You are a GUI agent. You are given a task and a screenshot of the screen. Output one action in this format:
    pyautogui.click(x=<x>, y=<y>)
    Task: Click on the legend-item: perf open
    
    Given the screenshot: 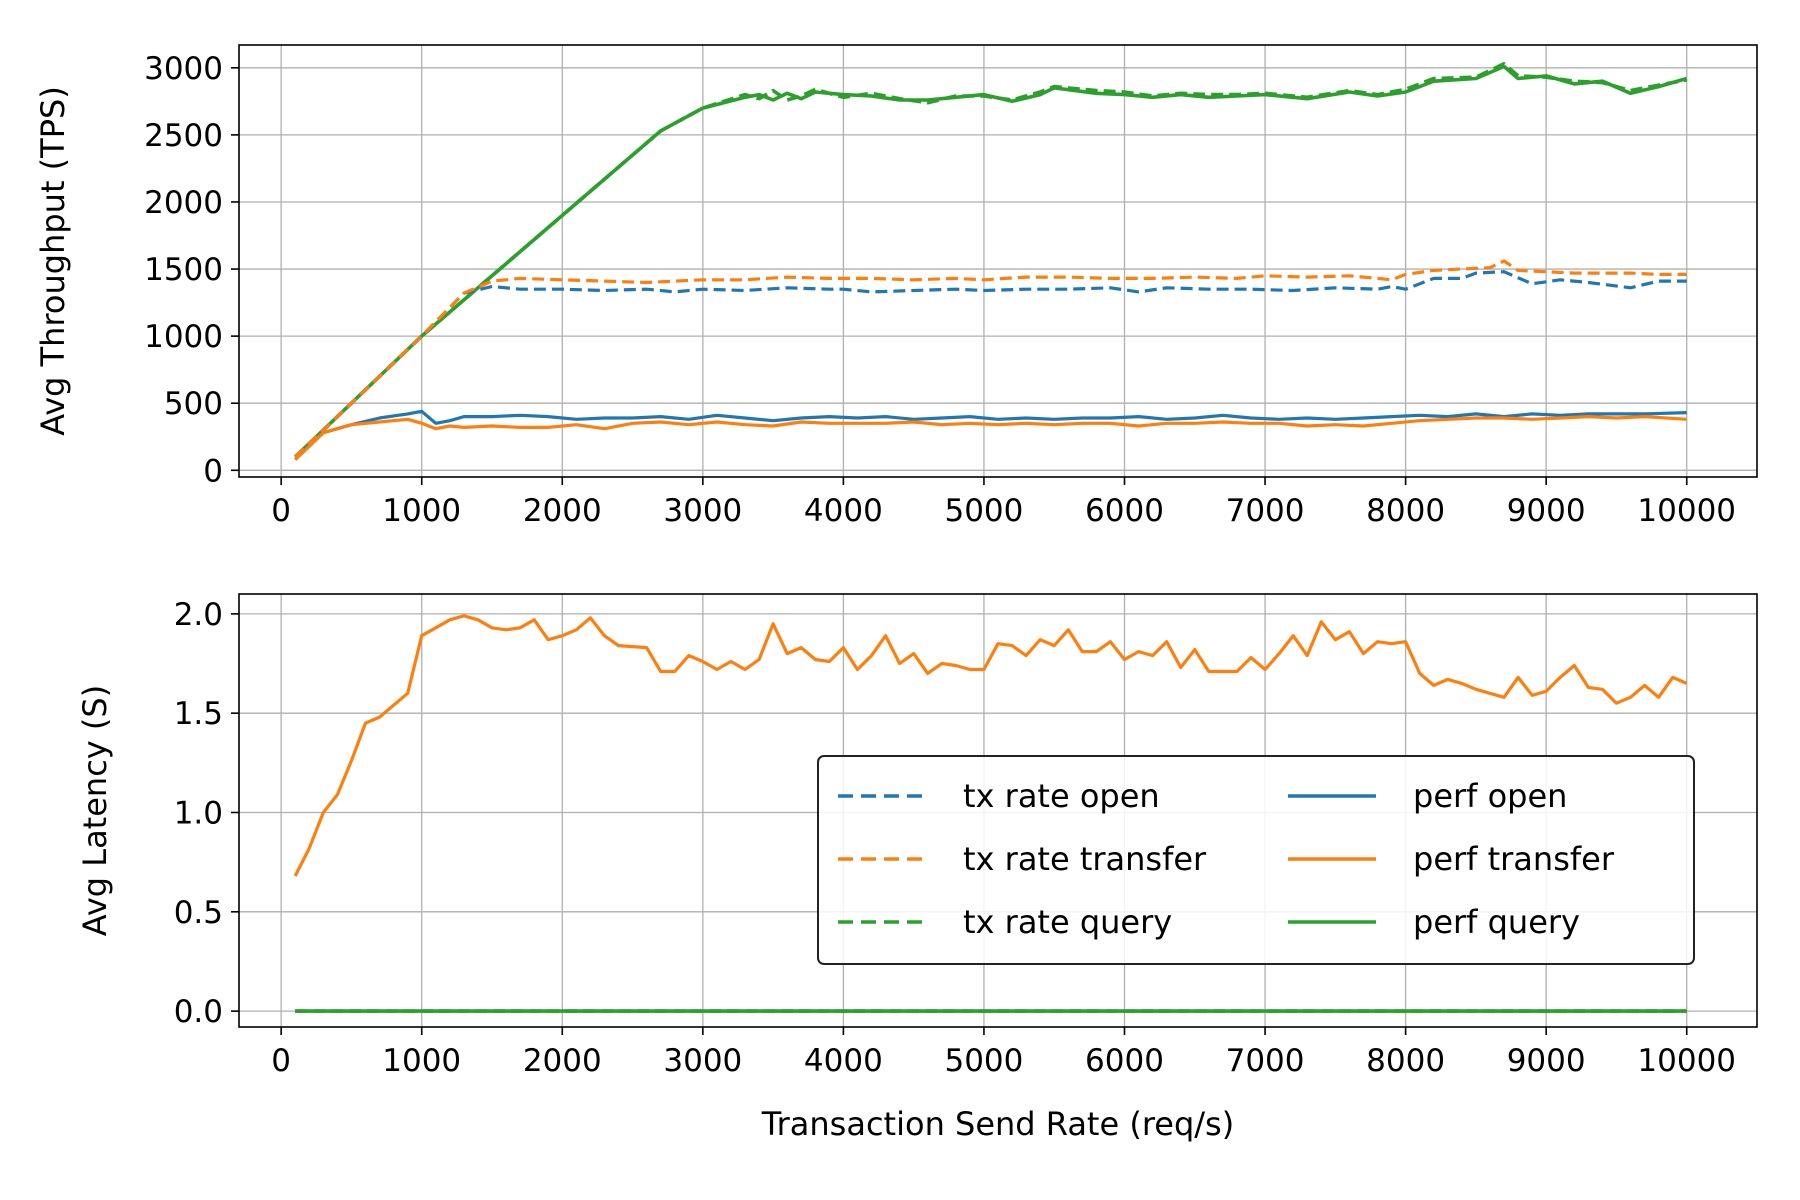 What is the action you would take?
    pyautogui.click(x=1427, y=796)
    